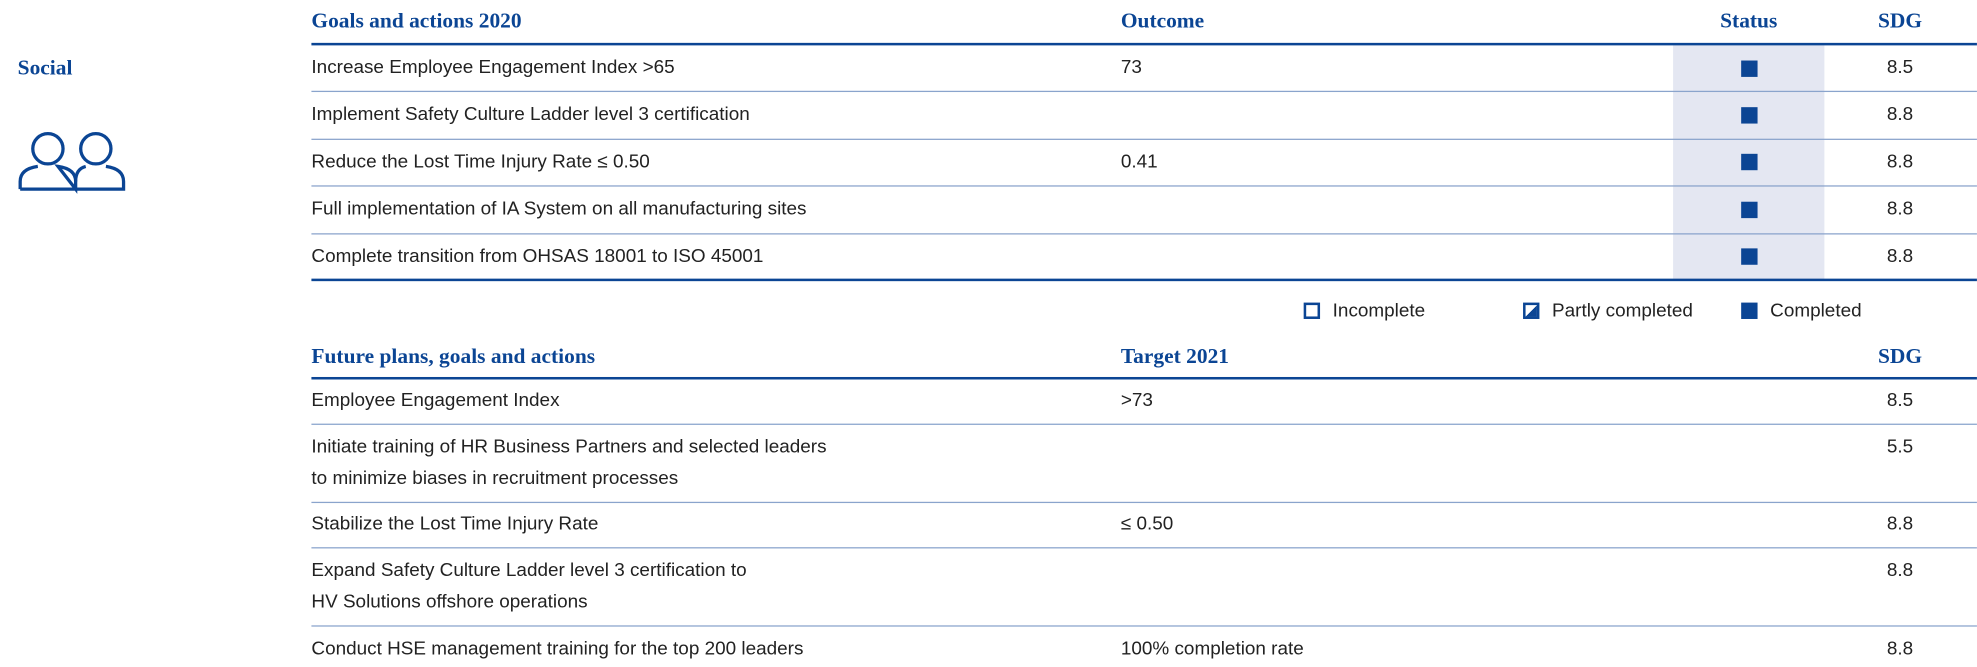 Image resolution: width=1977 pixels, height=667 pixels. What do you see at coordinates (72, 163) in the screenshot?
I see `people-icon` at bounding box center [72, 163].